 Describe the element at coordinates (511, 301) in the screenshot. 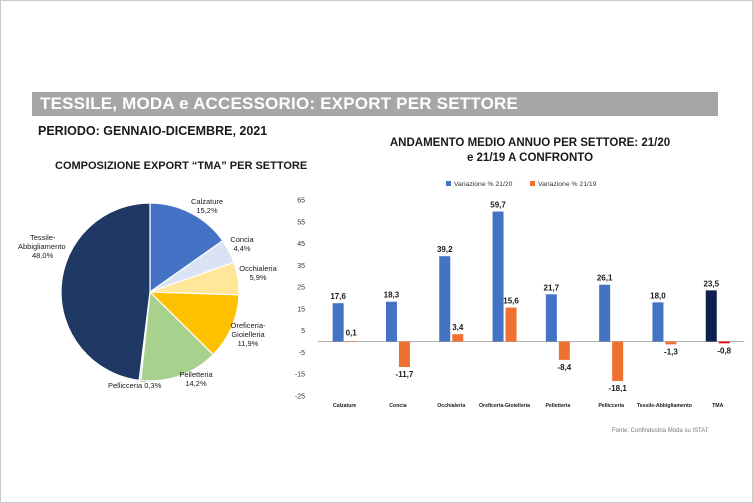

I see `bar-data-label: 15,6` at that location.